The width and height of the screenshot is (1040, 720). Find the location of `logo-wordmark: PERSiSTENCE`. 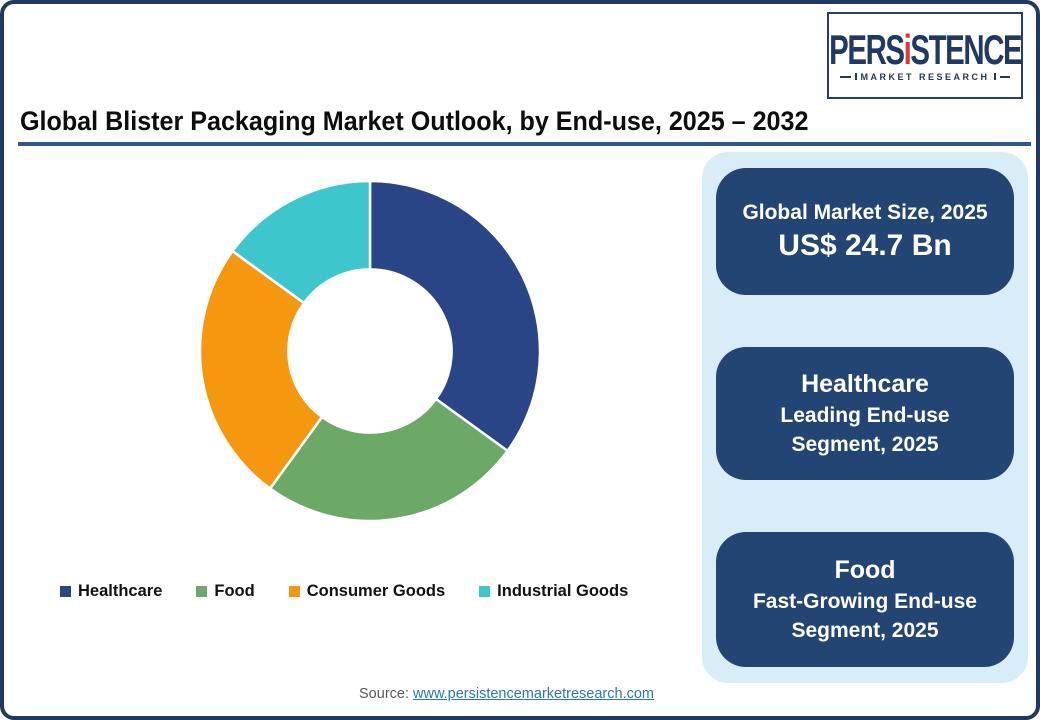

logo-wordmark: PERSiSTENCE is located at coordinates (925, 49).